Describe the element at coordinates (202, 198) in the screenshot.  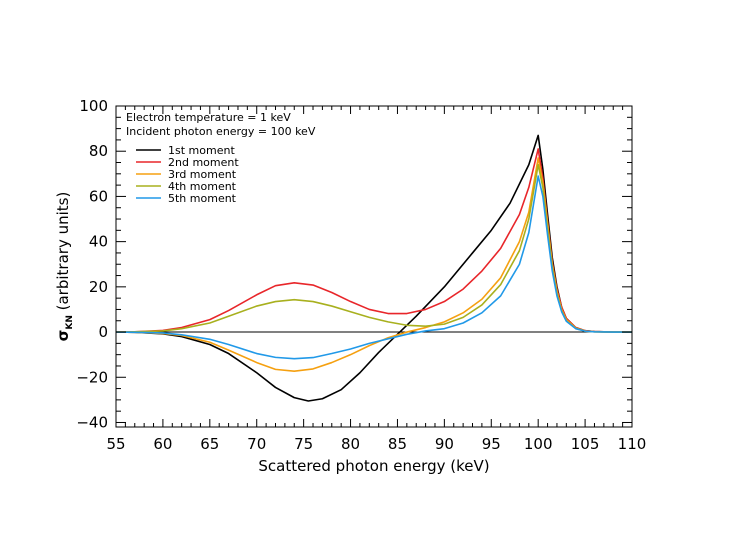
I see `legend-label: 5th moment` at that location.